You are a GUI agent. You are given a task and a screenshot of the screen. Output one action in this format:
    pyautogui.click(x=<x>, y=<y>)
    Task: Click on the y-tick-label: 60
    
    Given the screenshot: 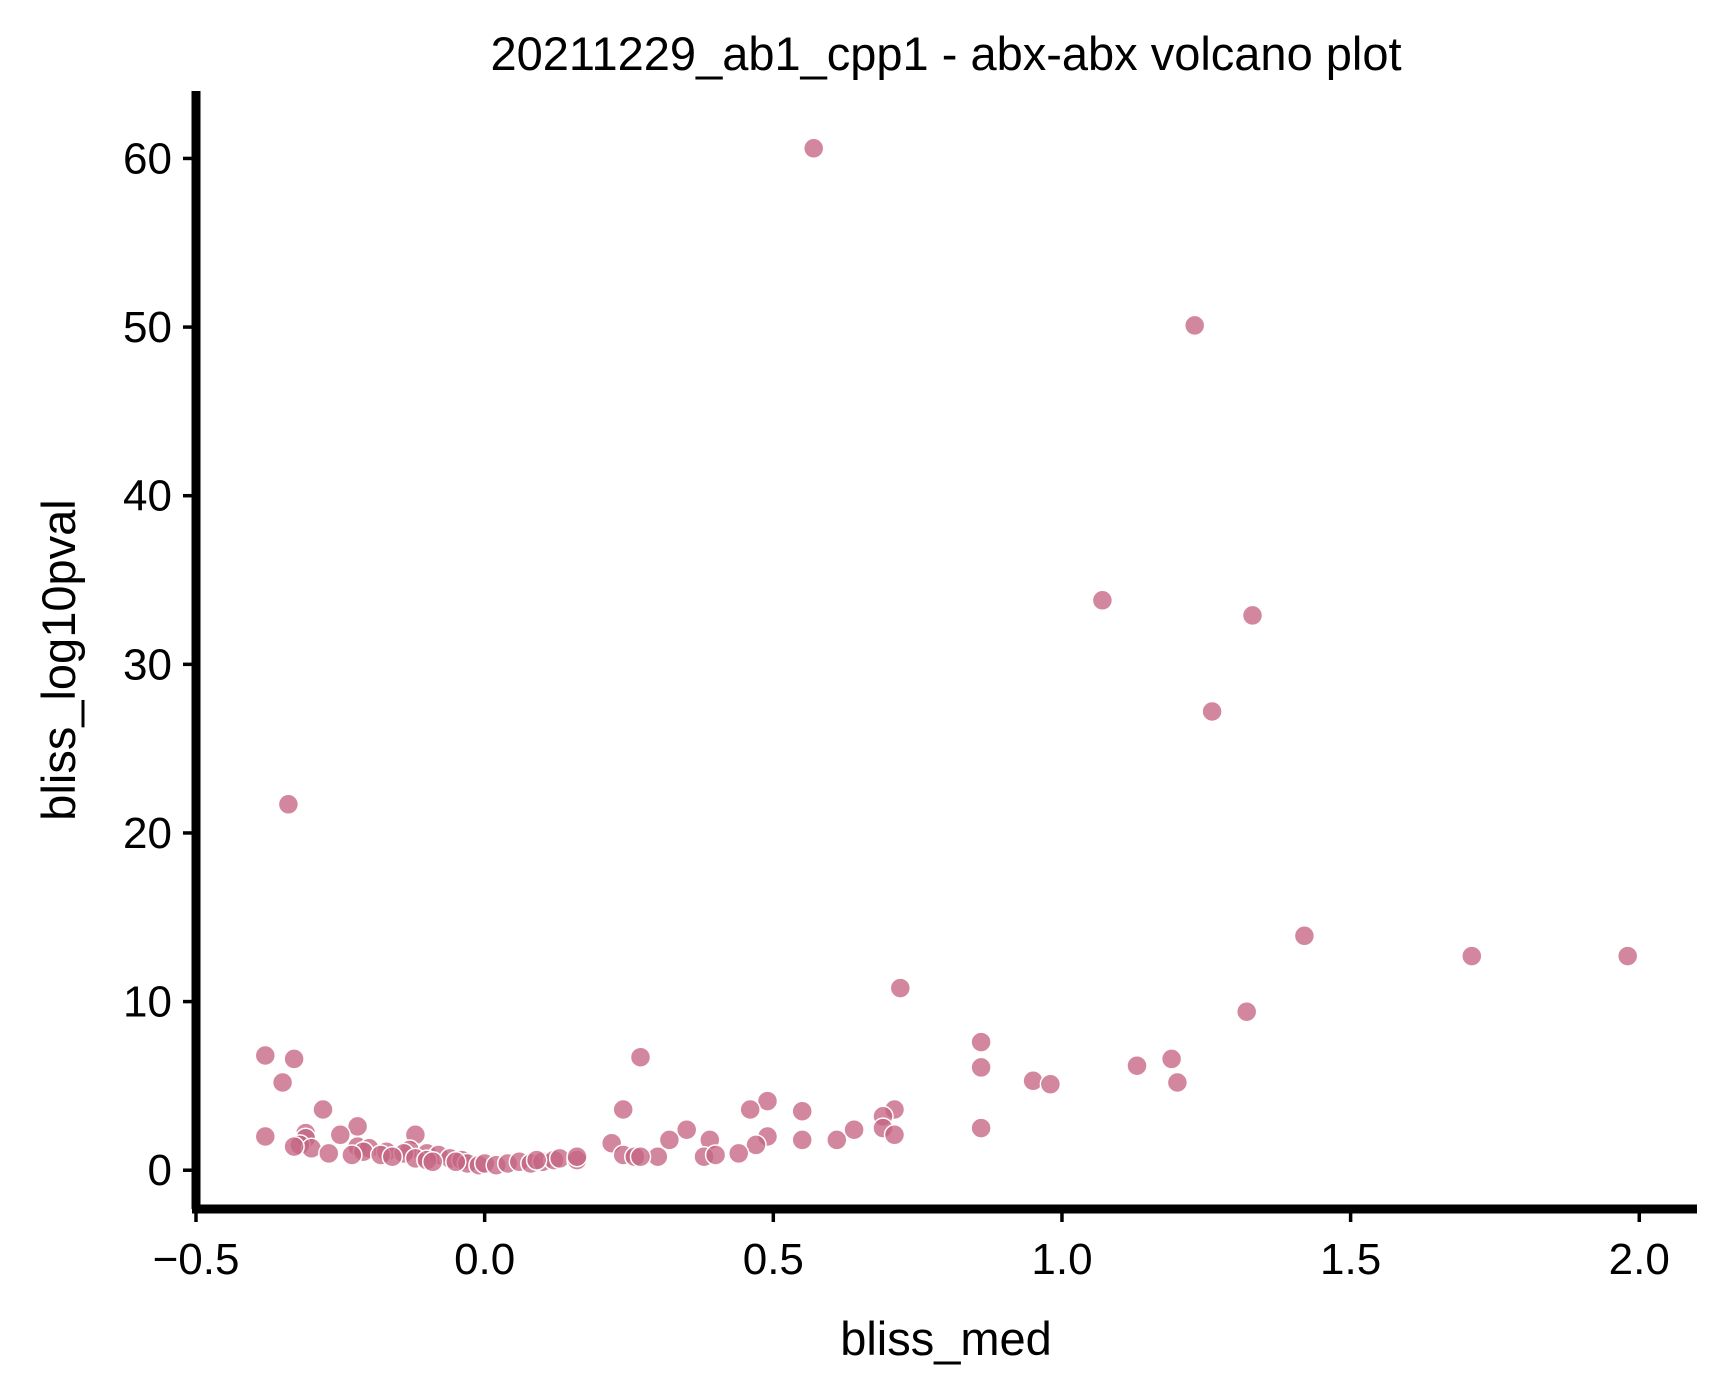 What is the action you would take?
    pyautogui.click(x=147, y=158)
    